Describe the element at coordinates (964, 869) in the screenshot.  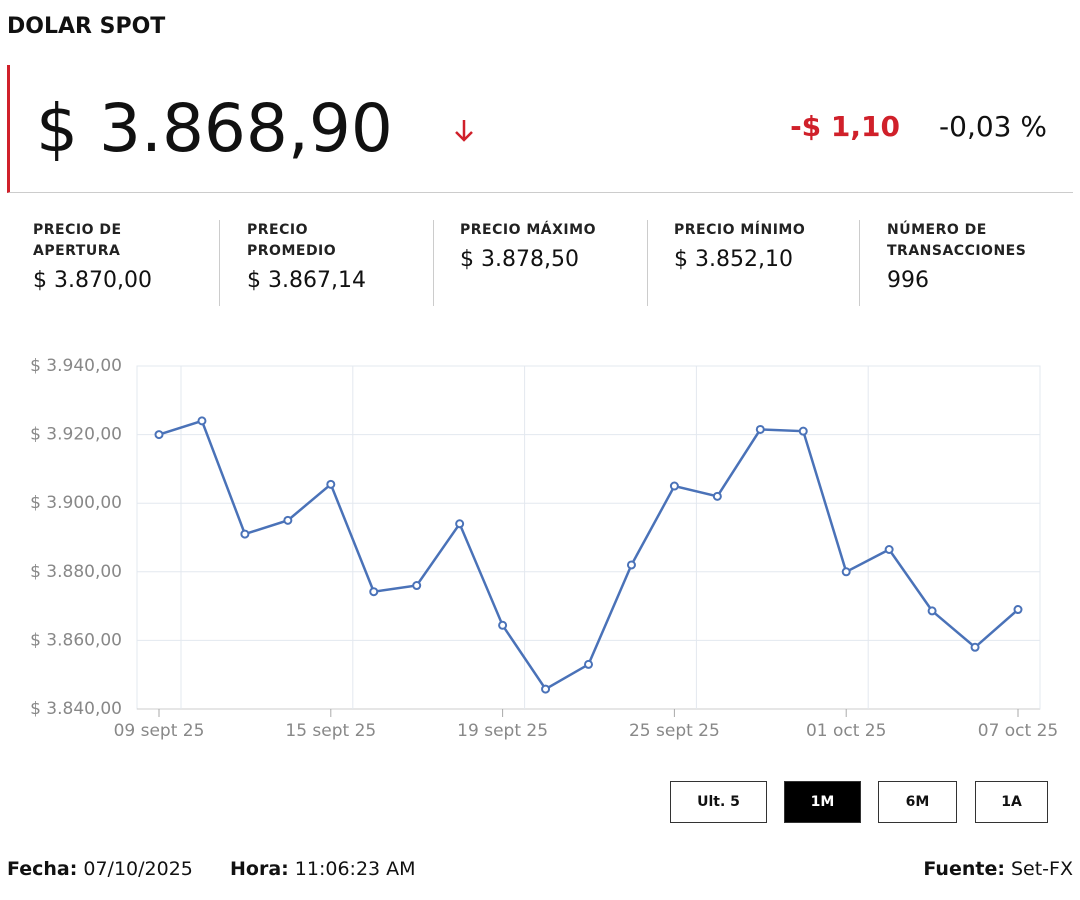
I see `source-label: Fuente:` at that location.